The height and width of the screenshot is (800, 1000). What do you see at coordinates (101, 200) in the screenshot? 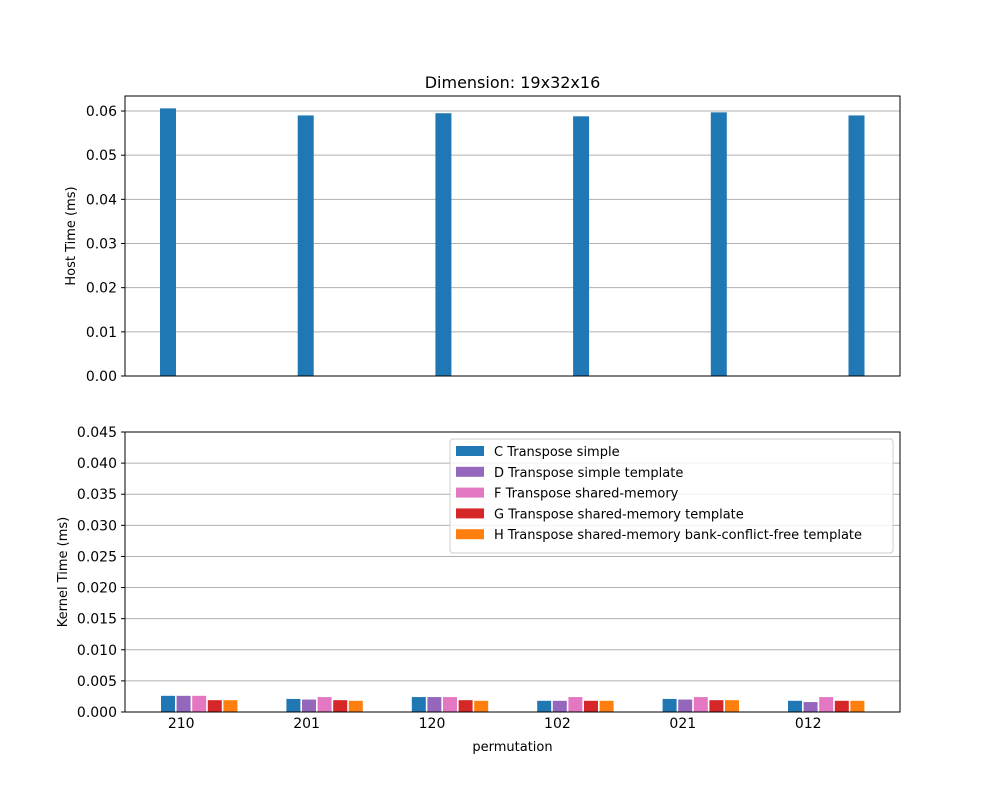
I see `y-tick-label: 0.04` at bounding box center [101, 200].